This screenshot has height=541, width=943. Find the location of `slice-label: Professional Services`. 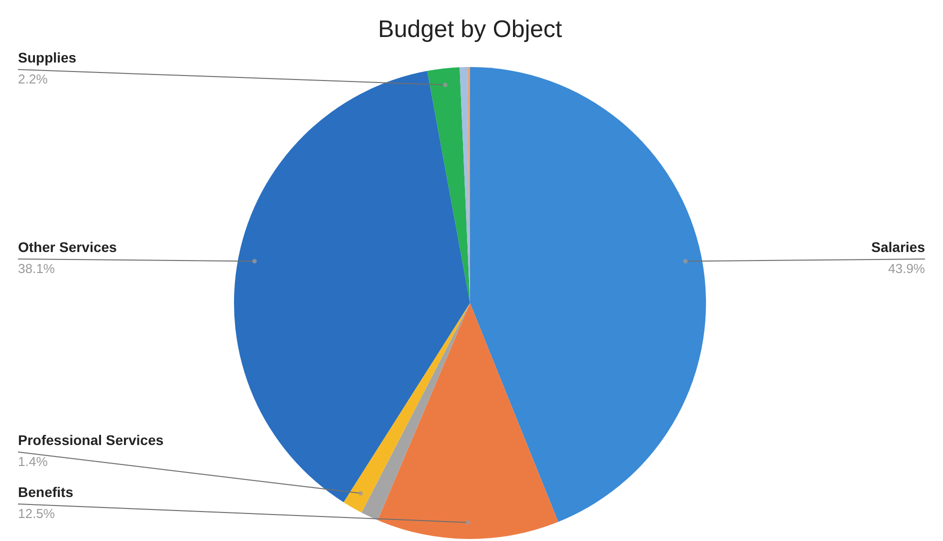

slice-label: Professional Services is located at coordinates (91, 440).